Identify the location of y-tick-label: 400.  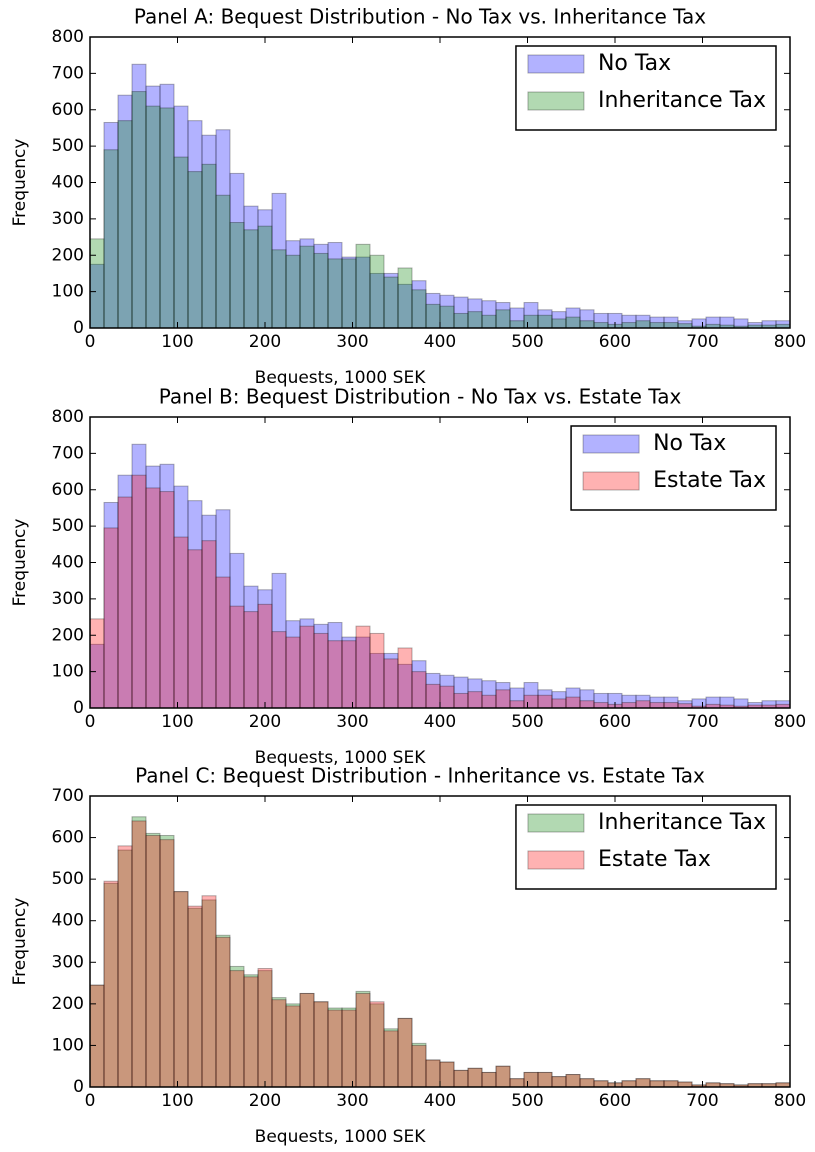
(68, 921).